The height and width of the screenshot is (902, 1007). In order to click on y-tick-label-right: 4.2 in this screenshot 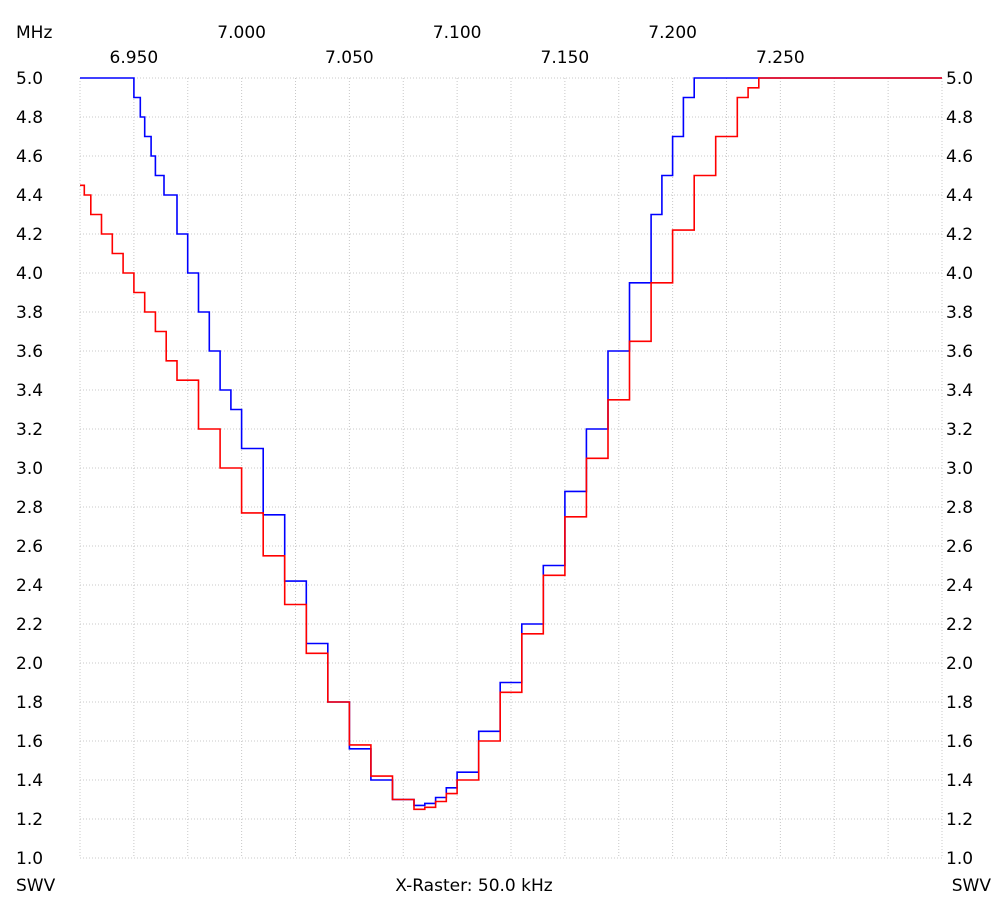, I will do `click(959, 235)`.